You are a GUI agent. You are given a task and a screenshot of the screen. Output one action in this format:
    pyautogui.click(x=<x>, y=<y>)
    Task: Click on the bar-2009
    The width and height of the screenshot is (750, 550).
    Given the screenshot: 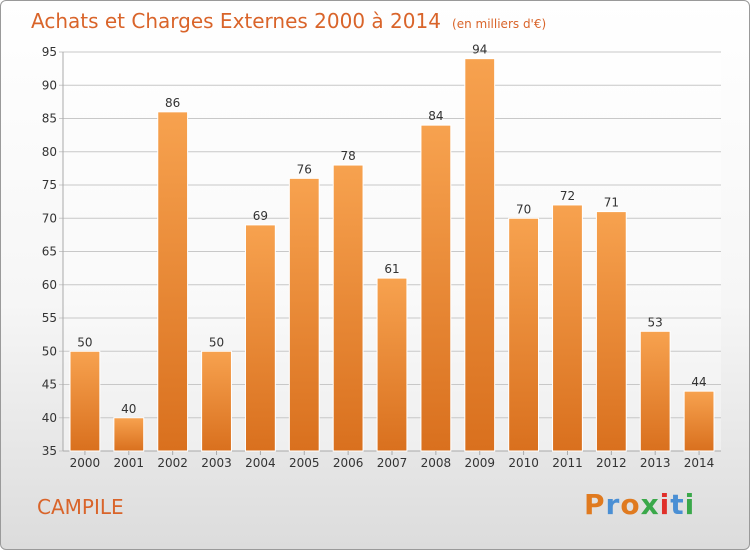 What is the action you would take?
    pyautogui.click(x=480, y=255)
    